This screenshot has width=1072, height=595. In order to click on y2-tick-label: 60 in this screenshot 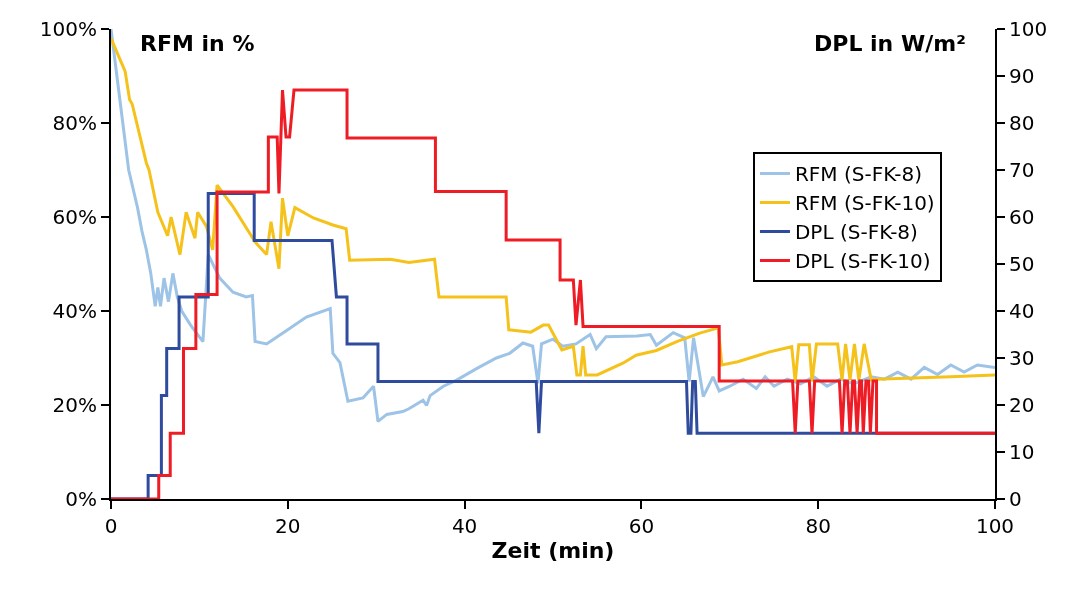, I will do `click(1022, 217)`.